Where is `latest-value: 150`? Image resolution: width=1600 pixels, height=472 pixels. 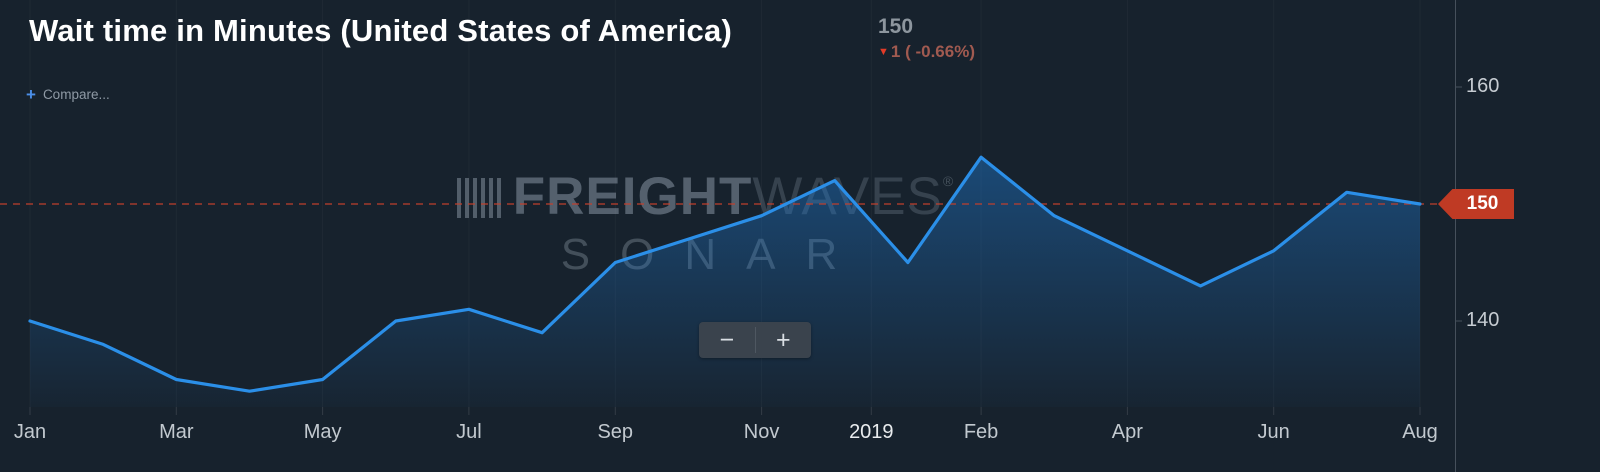
latest-value: 150 is located at coordinates (896, 26).